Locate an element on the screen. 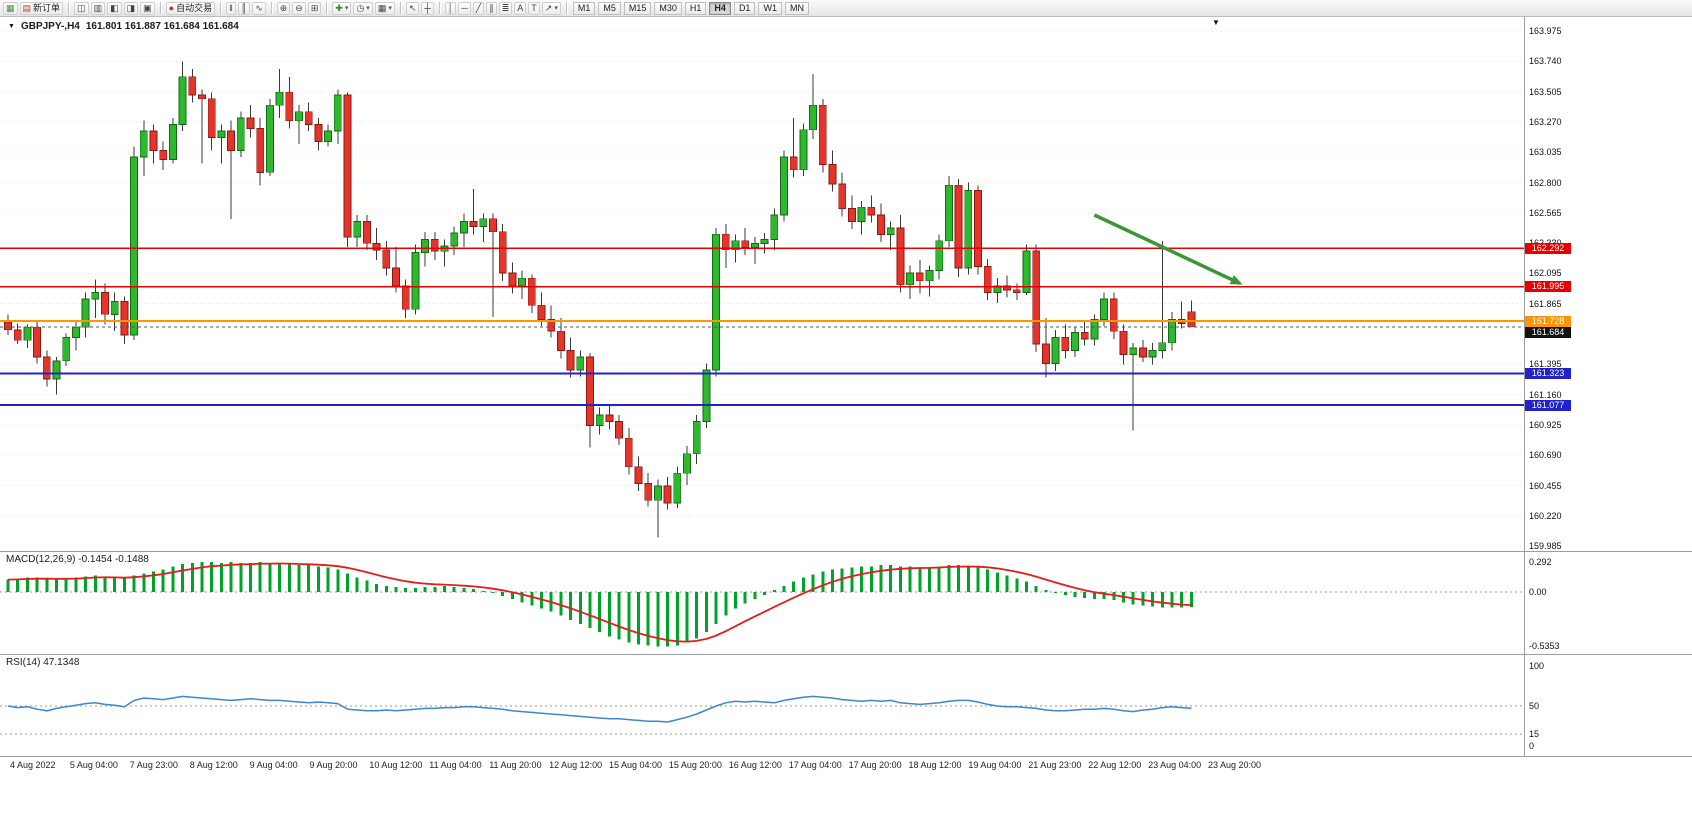 Image resolution: width=1692 pixels, height=840 pixels. arrows-icon-glyph: ↗ is located at coordinates (548, 7).